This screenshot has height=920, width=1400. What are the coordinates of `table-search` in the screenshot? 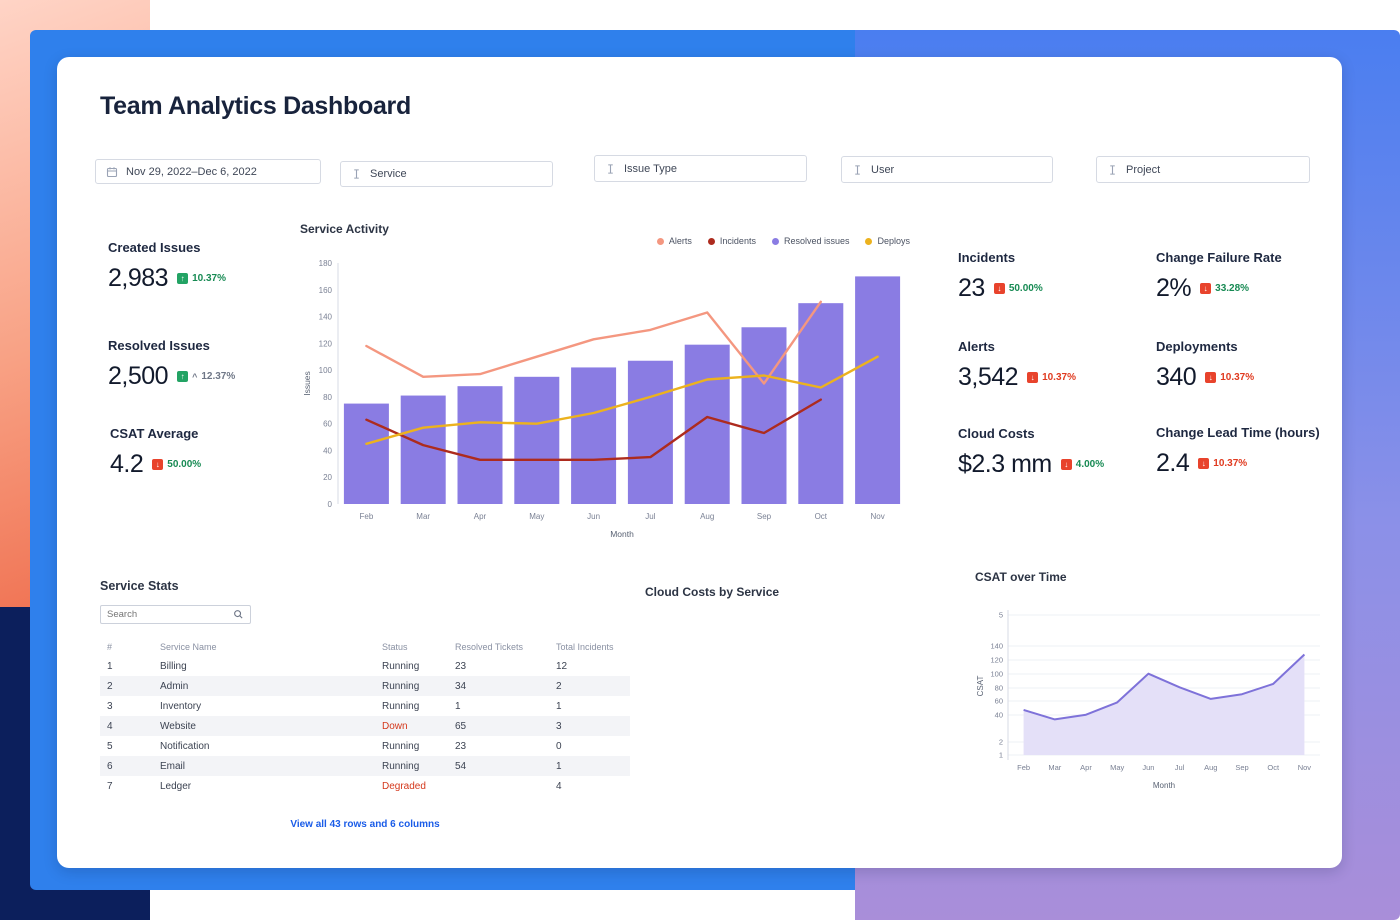 It's located at (175, 614).